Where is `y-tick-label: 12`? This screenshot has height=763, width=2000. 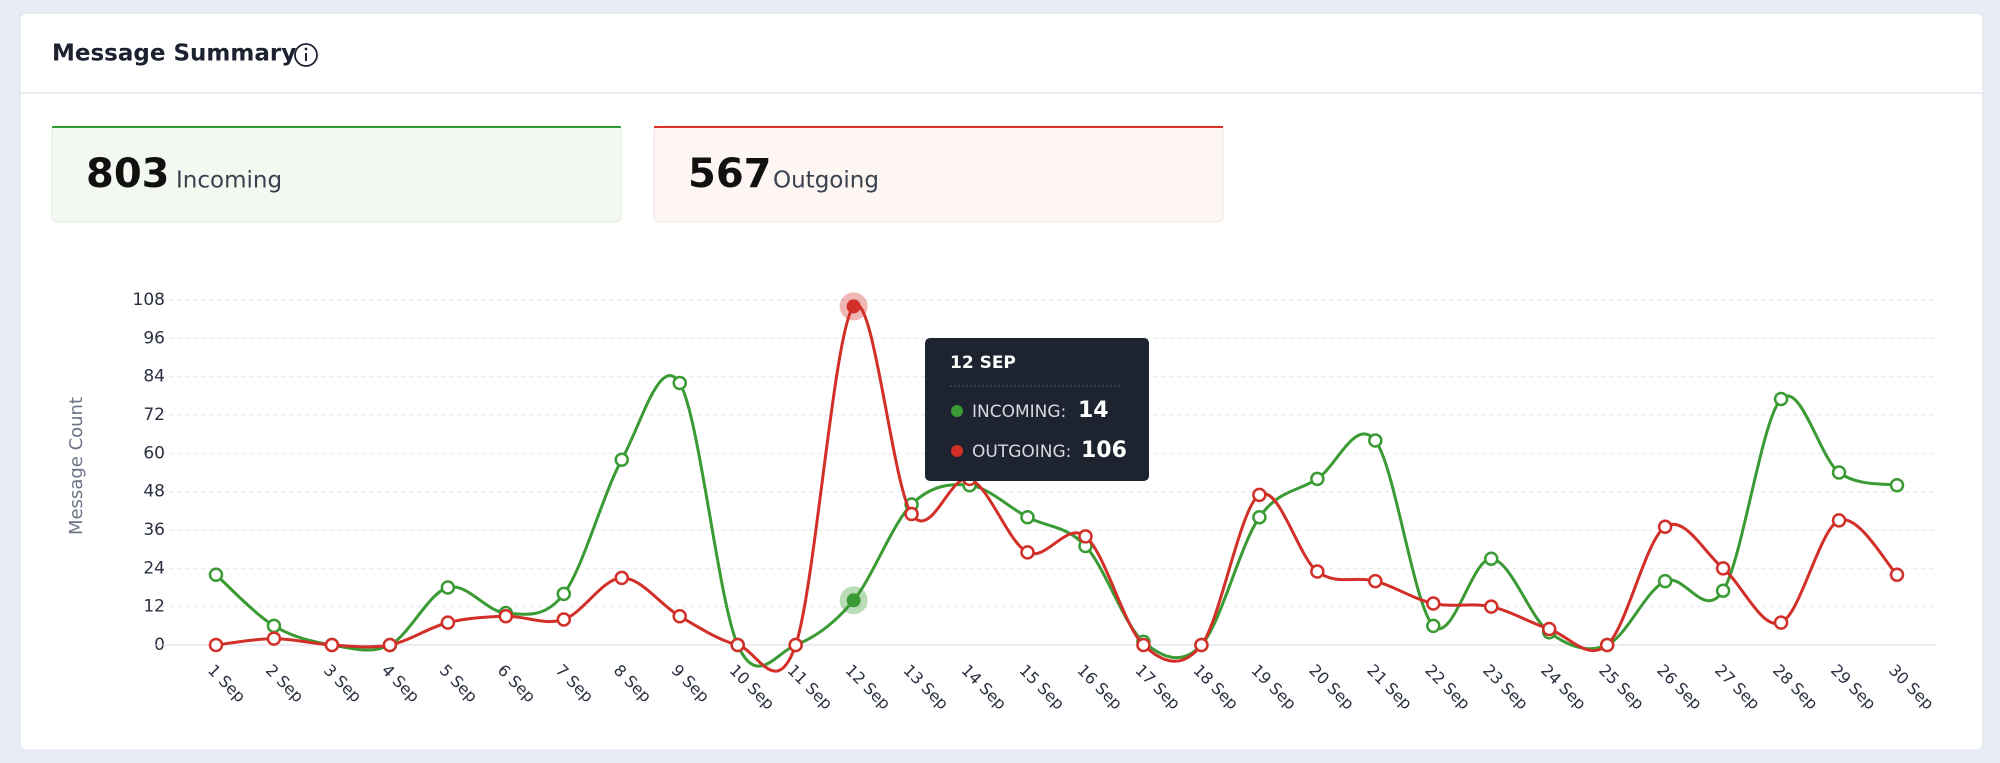 y-tick-label: 12 is located at coordinates (154, 607).